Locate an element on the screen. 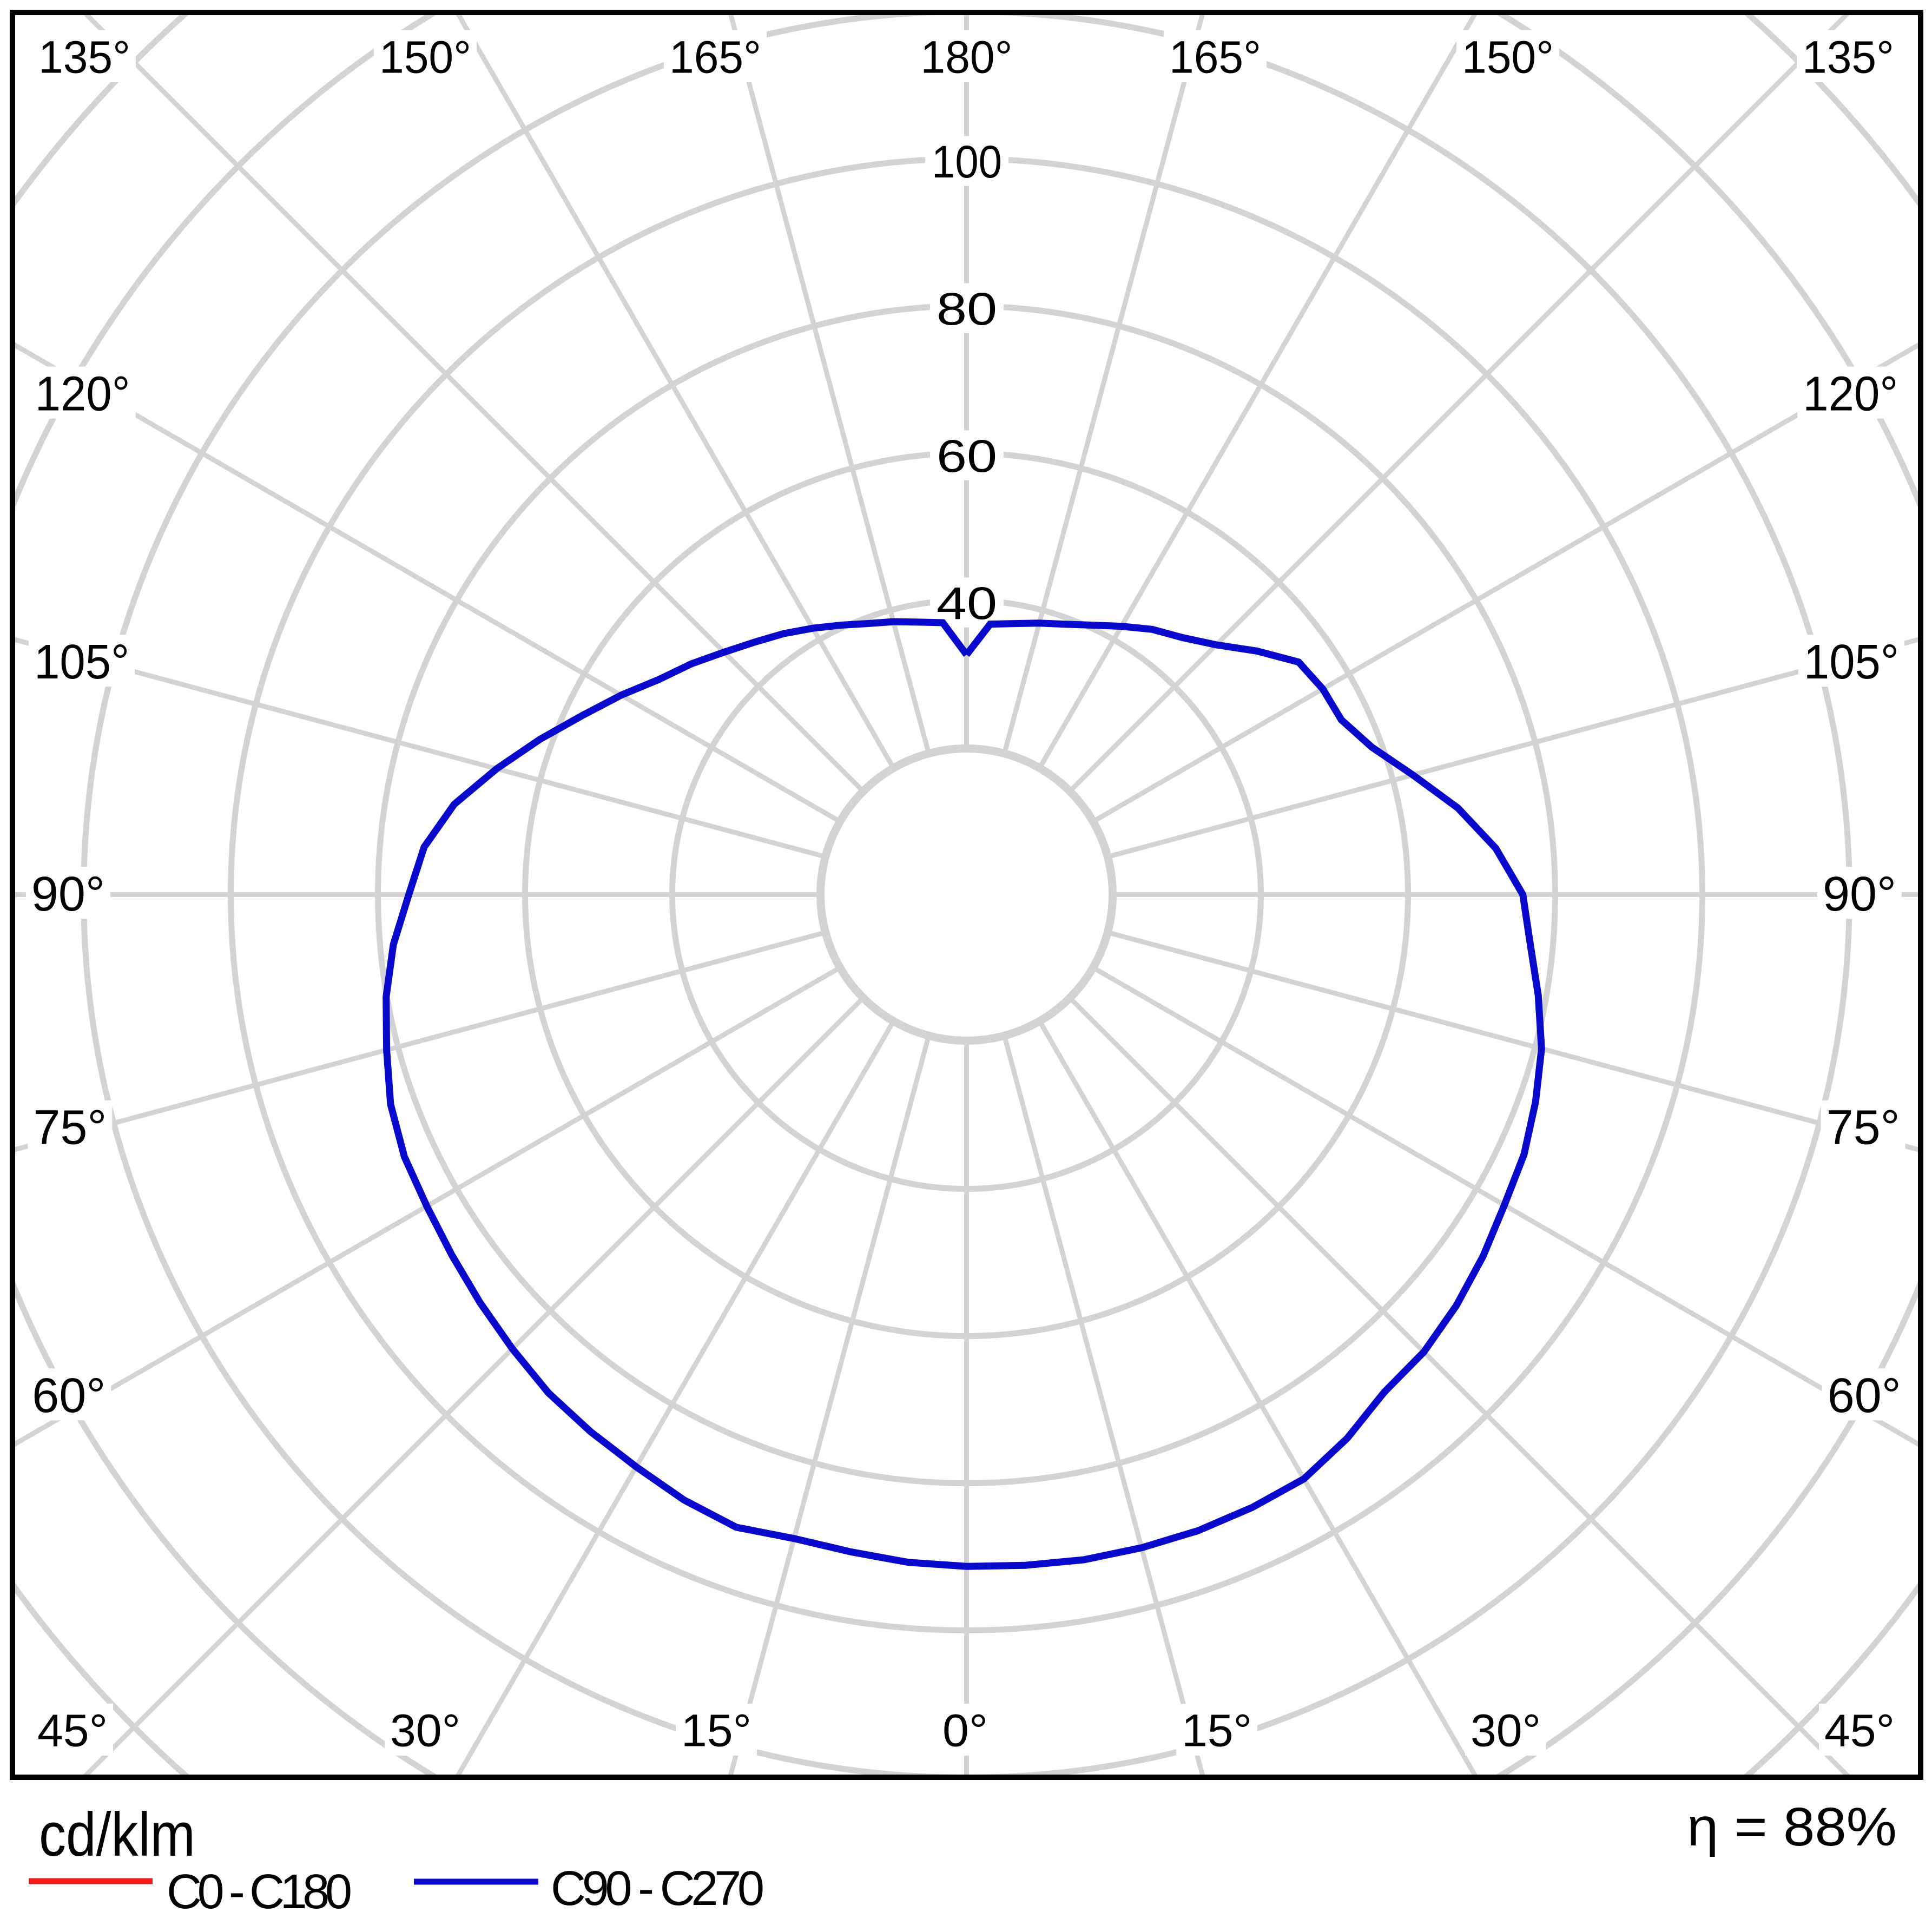  svg-text: 0° is located at coordinates (965, 1730).